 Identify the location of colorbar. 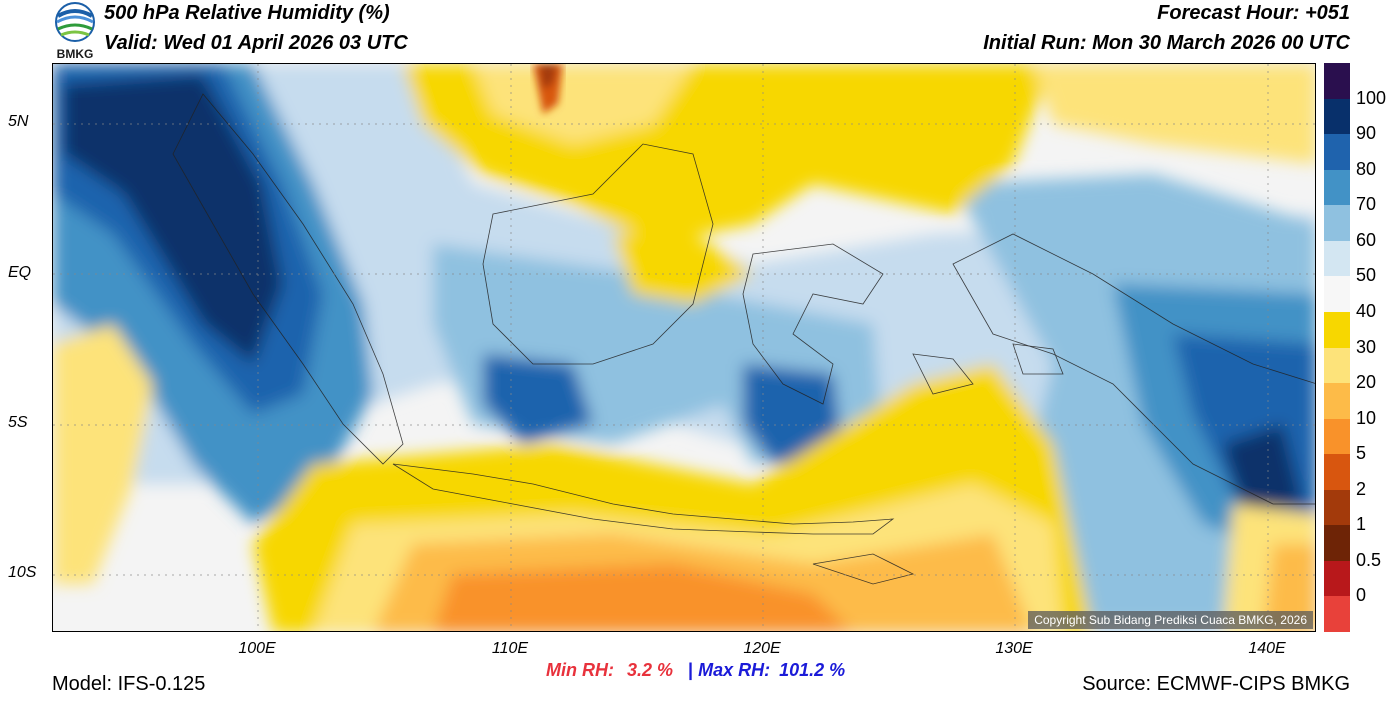
(1337, 348).